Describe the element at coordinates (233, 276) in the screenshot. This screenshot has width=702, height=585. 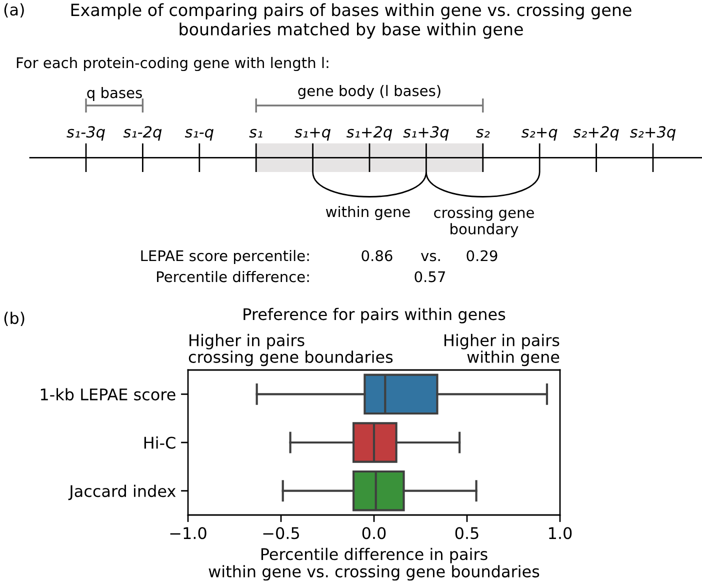
I see `text: Percentile difference:` at that location.